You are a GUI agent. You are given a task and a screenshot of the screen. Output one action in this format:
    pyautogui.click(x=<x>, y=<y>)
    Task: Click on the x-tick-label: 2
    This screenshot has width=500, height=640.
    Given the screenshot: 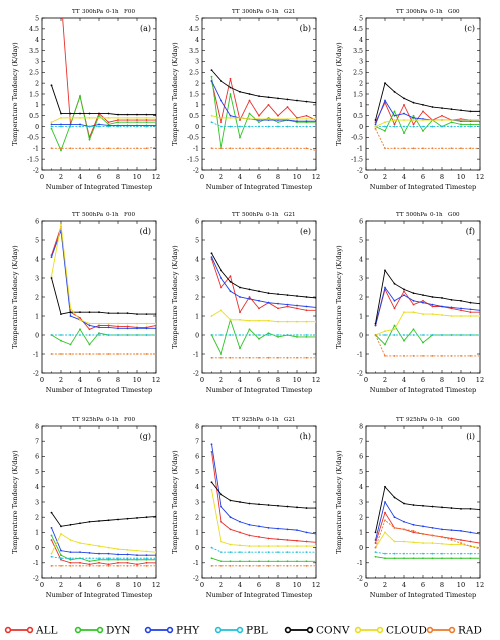 What is the action you would take?
    pyautogui.click(x=221, y=585)
    